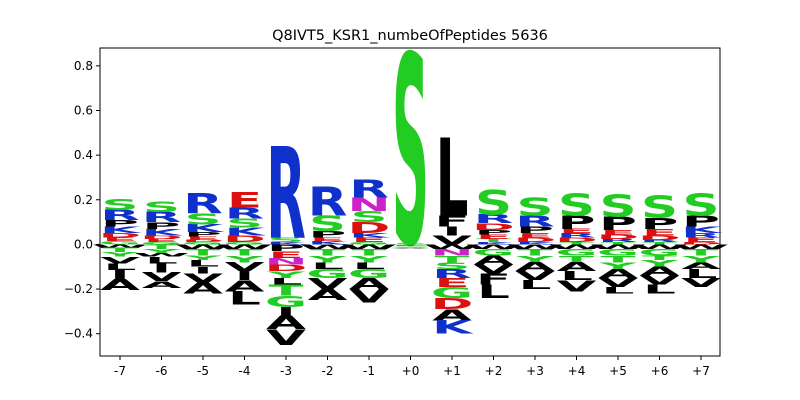 This screenshot has height=400, width=800. I want to click on x-tick-label: -1, so click(369, 371).